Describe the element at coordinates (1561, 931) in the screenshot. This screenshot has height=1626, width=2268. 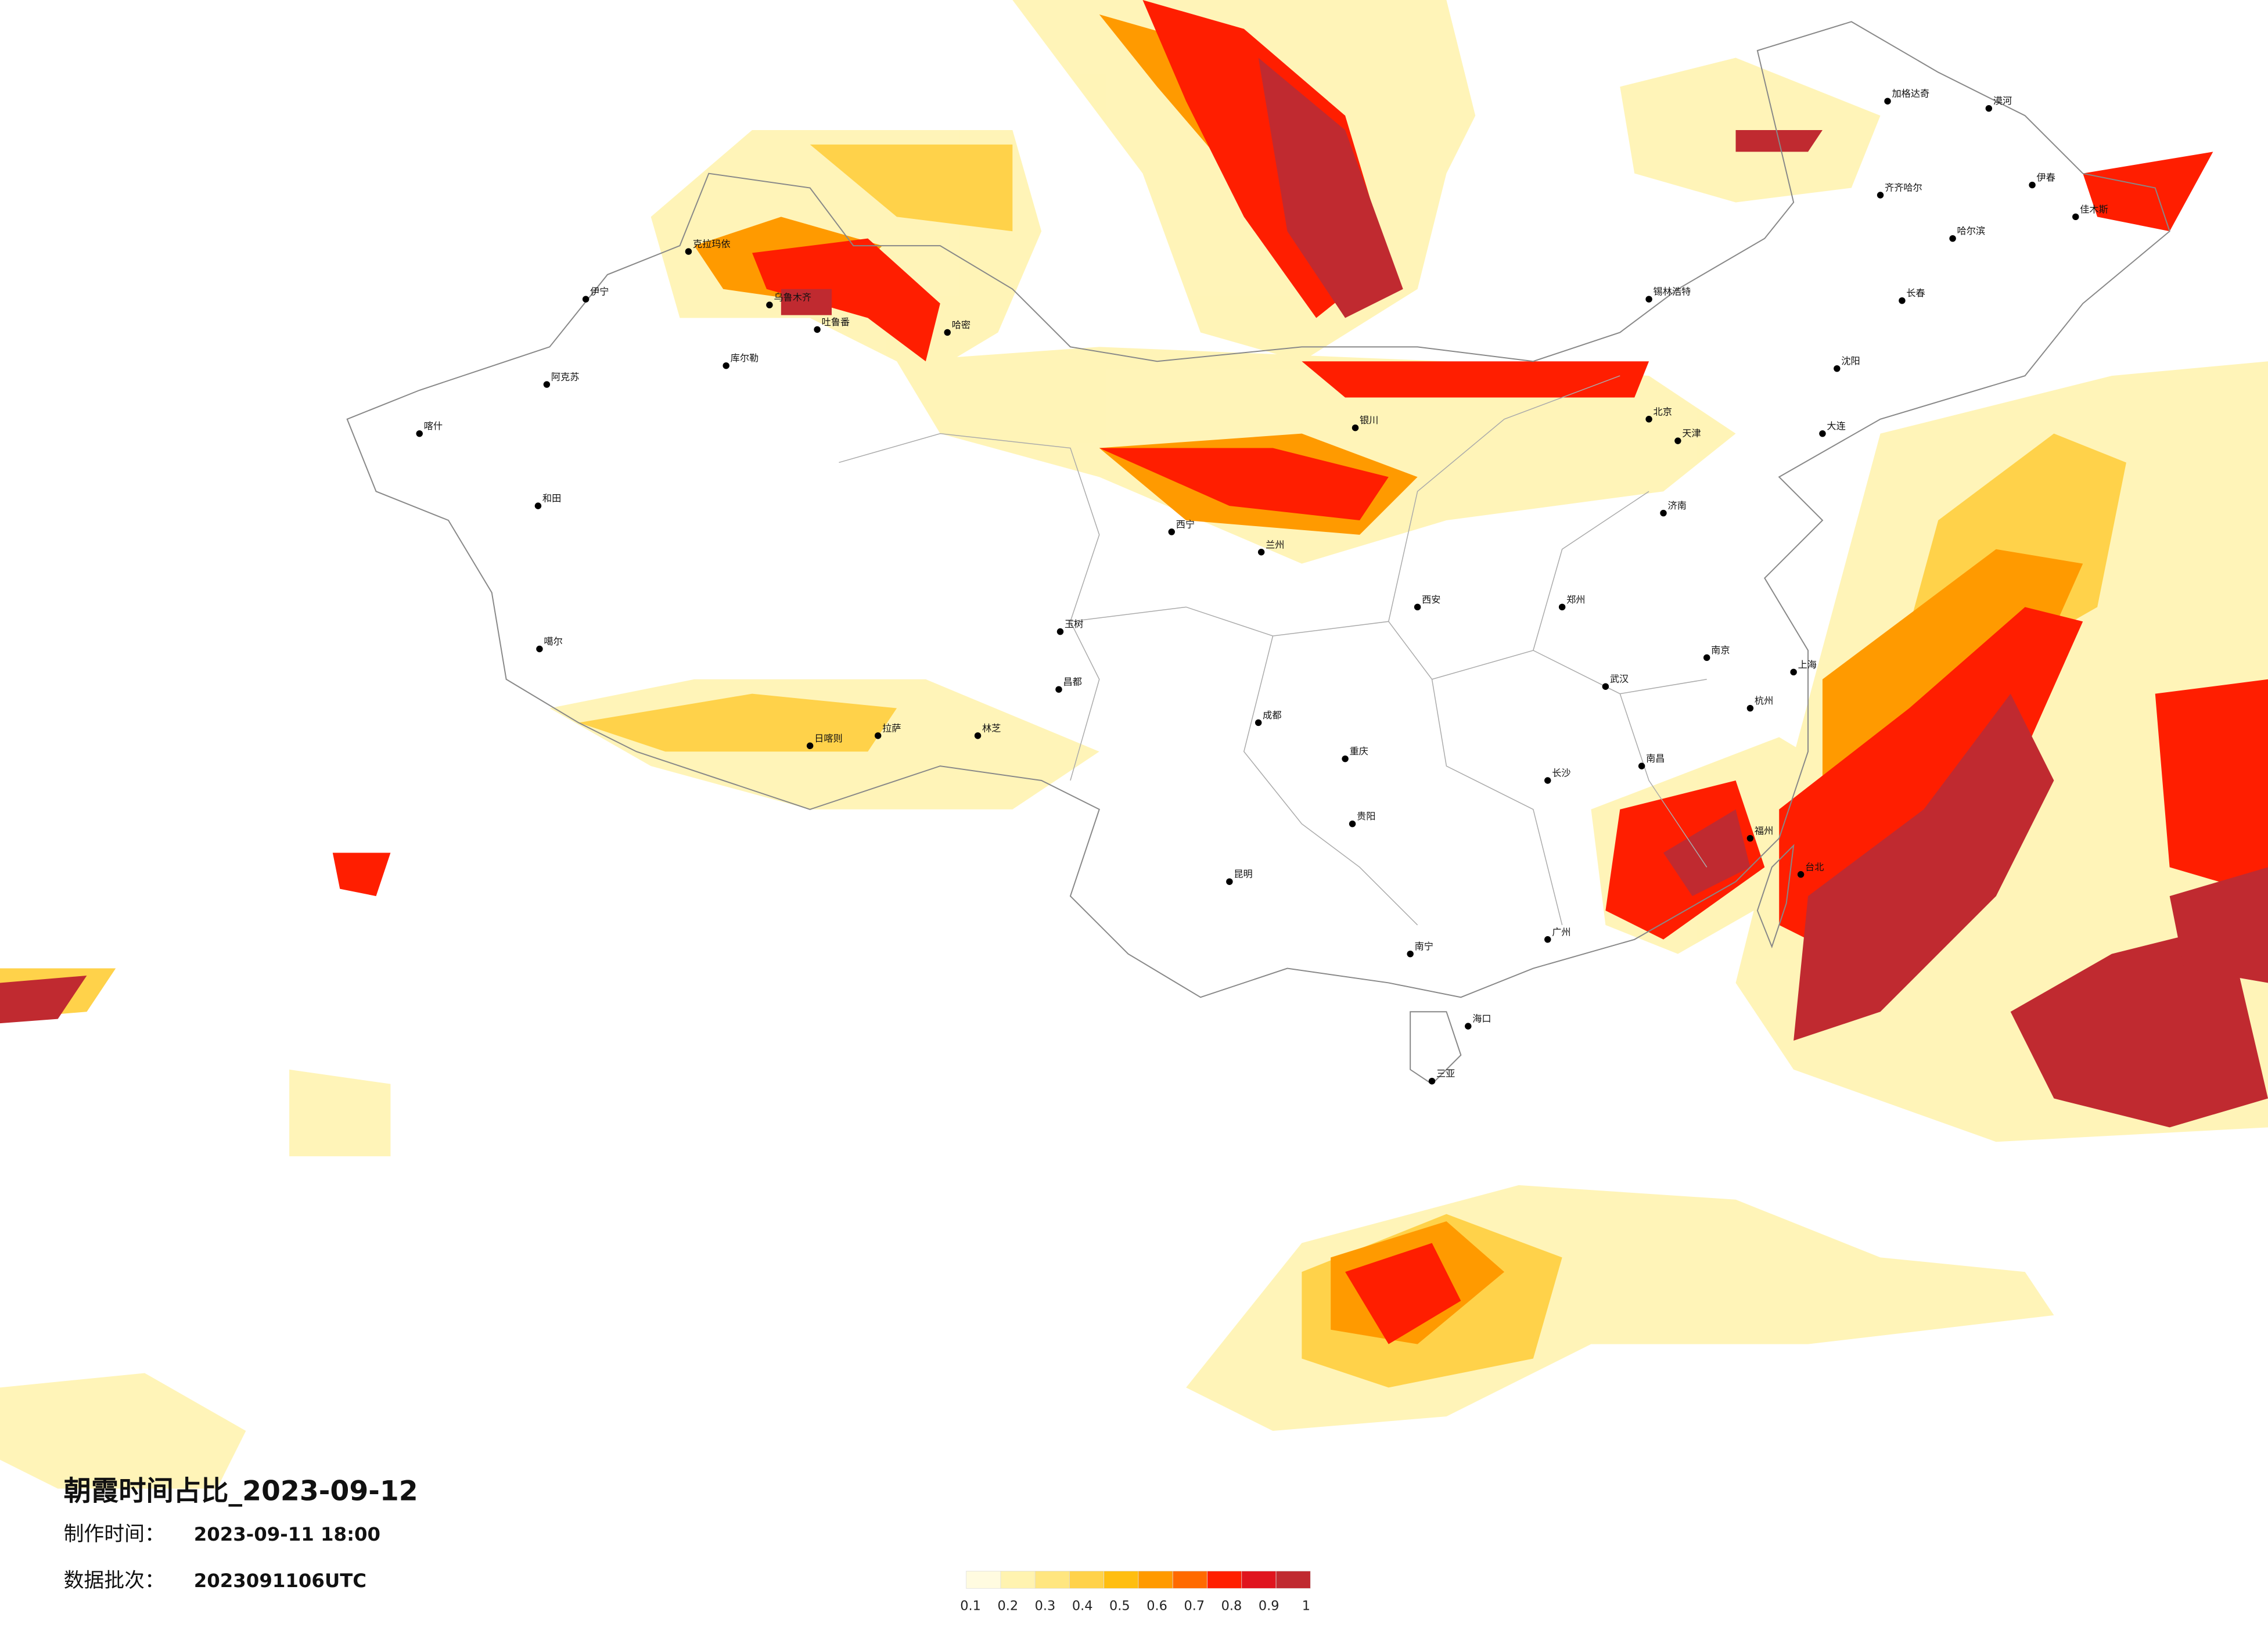
I see `city-label: 广州` at that location.